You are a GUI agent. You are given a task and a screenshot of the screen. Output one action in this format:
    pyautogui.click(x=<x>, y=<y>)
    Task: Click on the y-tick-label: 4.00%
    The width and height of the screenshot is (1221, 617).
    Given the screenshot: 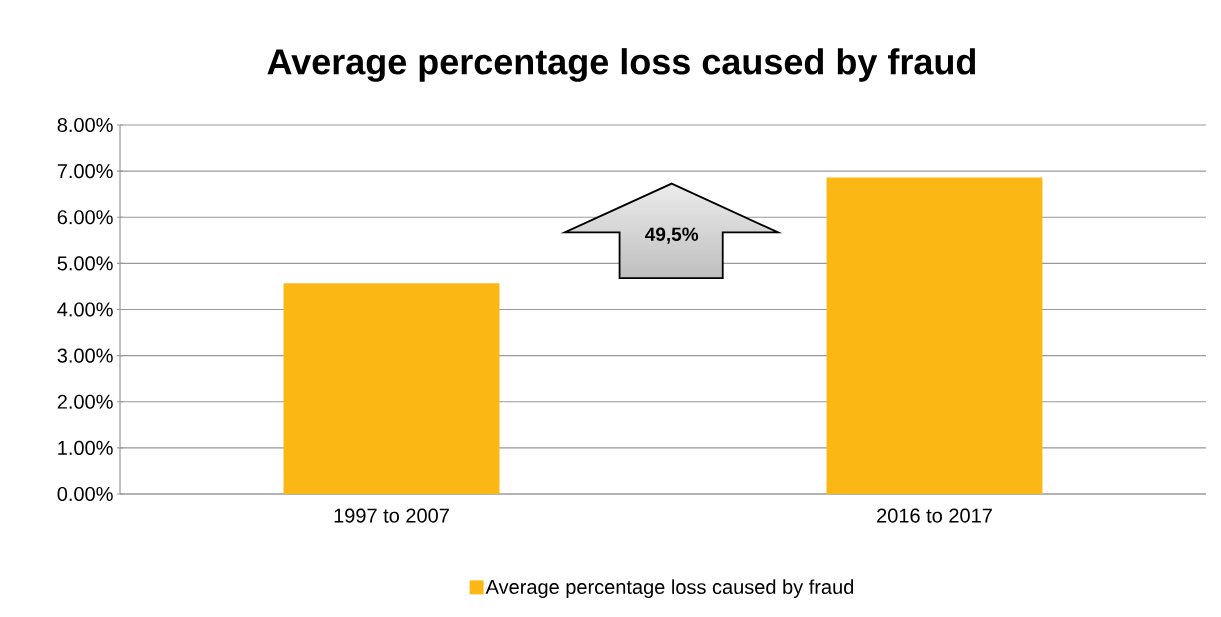 What is the action you would take?
    pyautogui.click(x=85, y=309)
    